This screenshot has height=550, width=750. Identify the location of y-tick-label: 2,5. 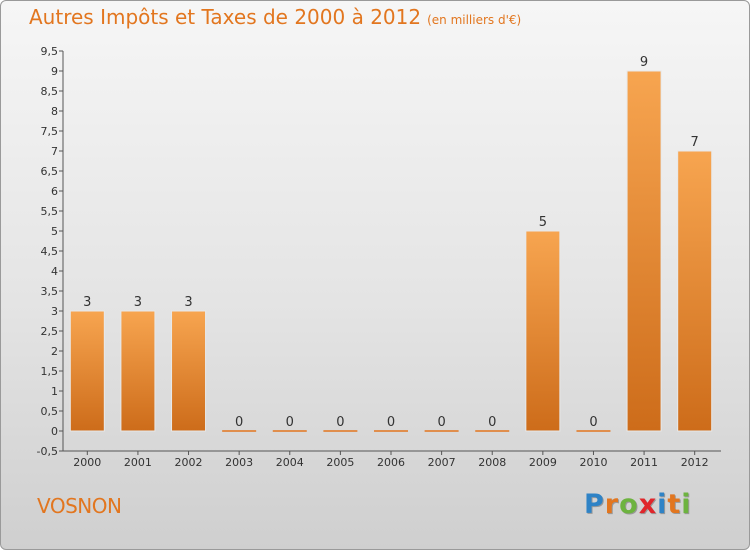
(50, 331).